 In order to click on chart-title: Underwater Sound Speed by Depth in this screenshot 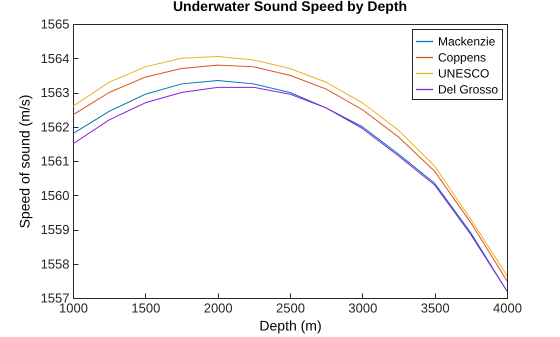, I will do `click(290, 7)`.